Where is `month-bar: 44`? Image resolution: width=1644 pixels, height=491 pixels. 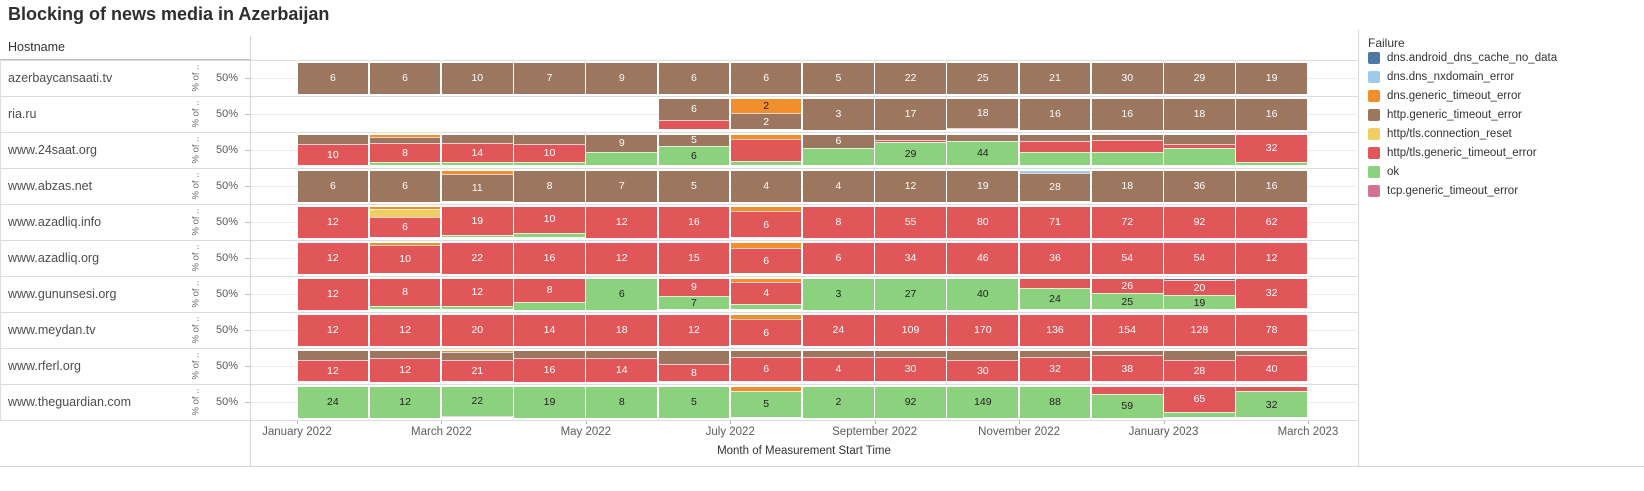 month-bar: 44 is located at coordinates (983, 150).